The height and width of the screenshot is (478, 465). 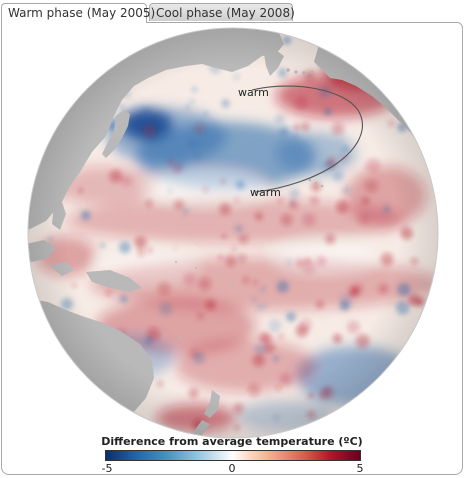 What do you see at coordinates (222, 12) in the screenshot?
I see `tab-cool-phase: Cool phase (May 2008)` at bounding box center [222, 12].